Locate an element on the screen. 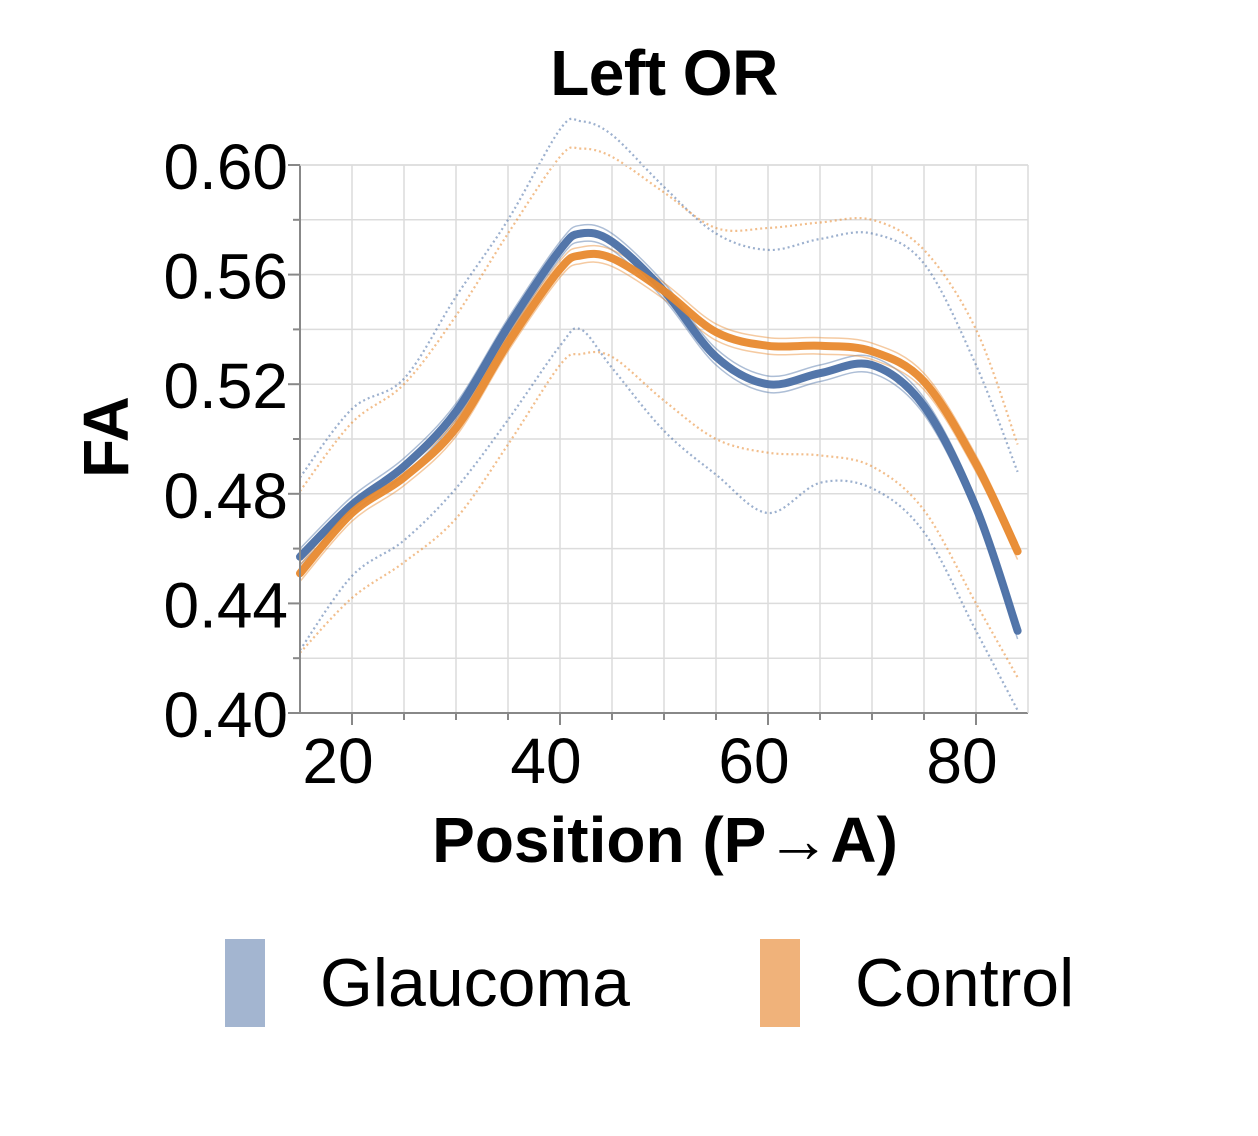  legend-item-control: Control is located at coordinates (917, 983).